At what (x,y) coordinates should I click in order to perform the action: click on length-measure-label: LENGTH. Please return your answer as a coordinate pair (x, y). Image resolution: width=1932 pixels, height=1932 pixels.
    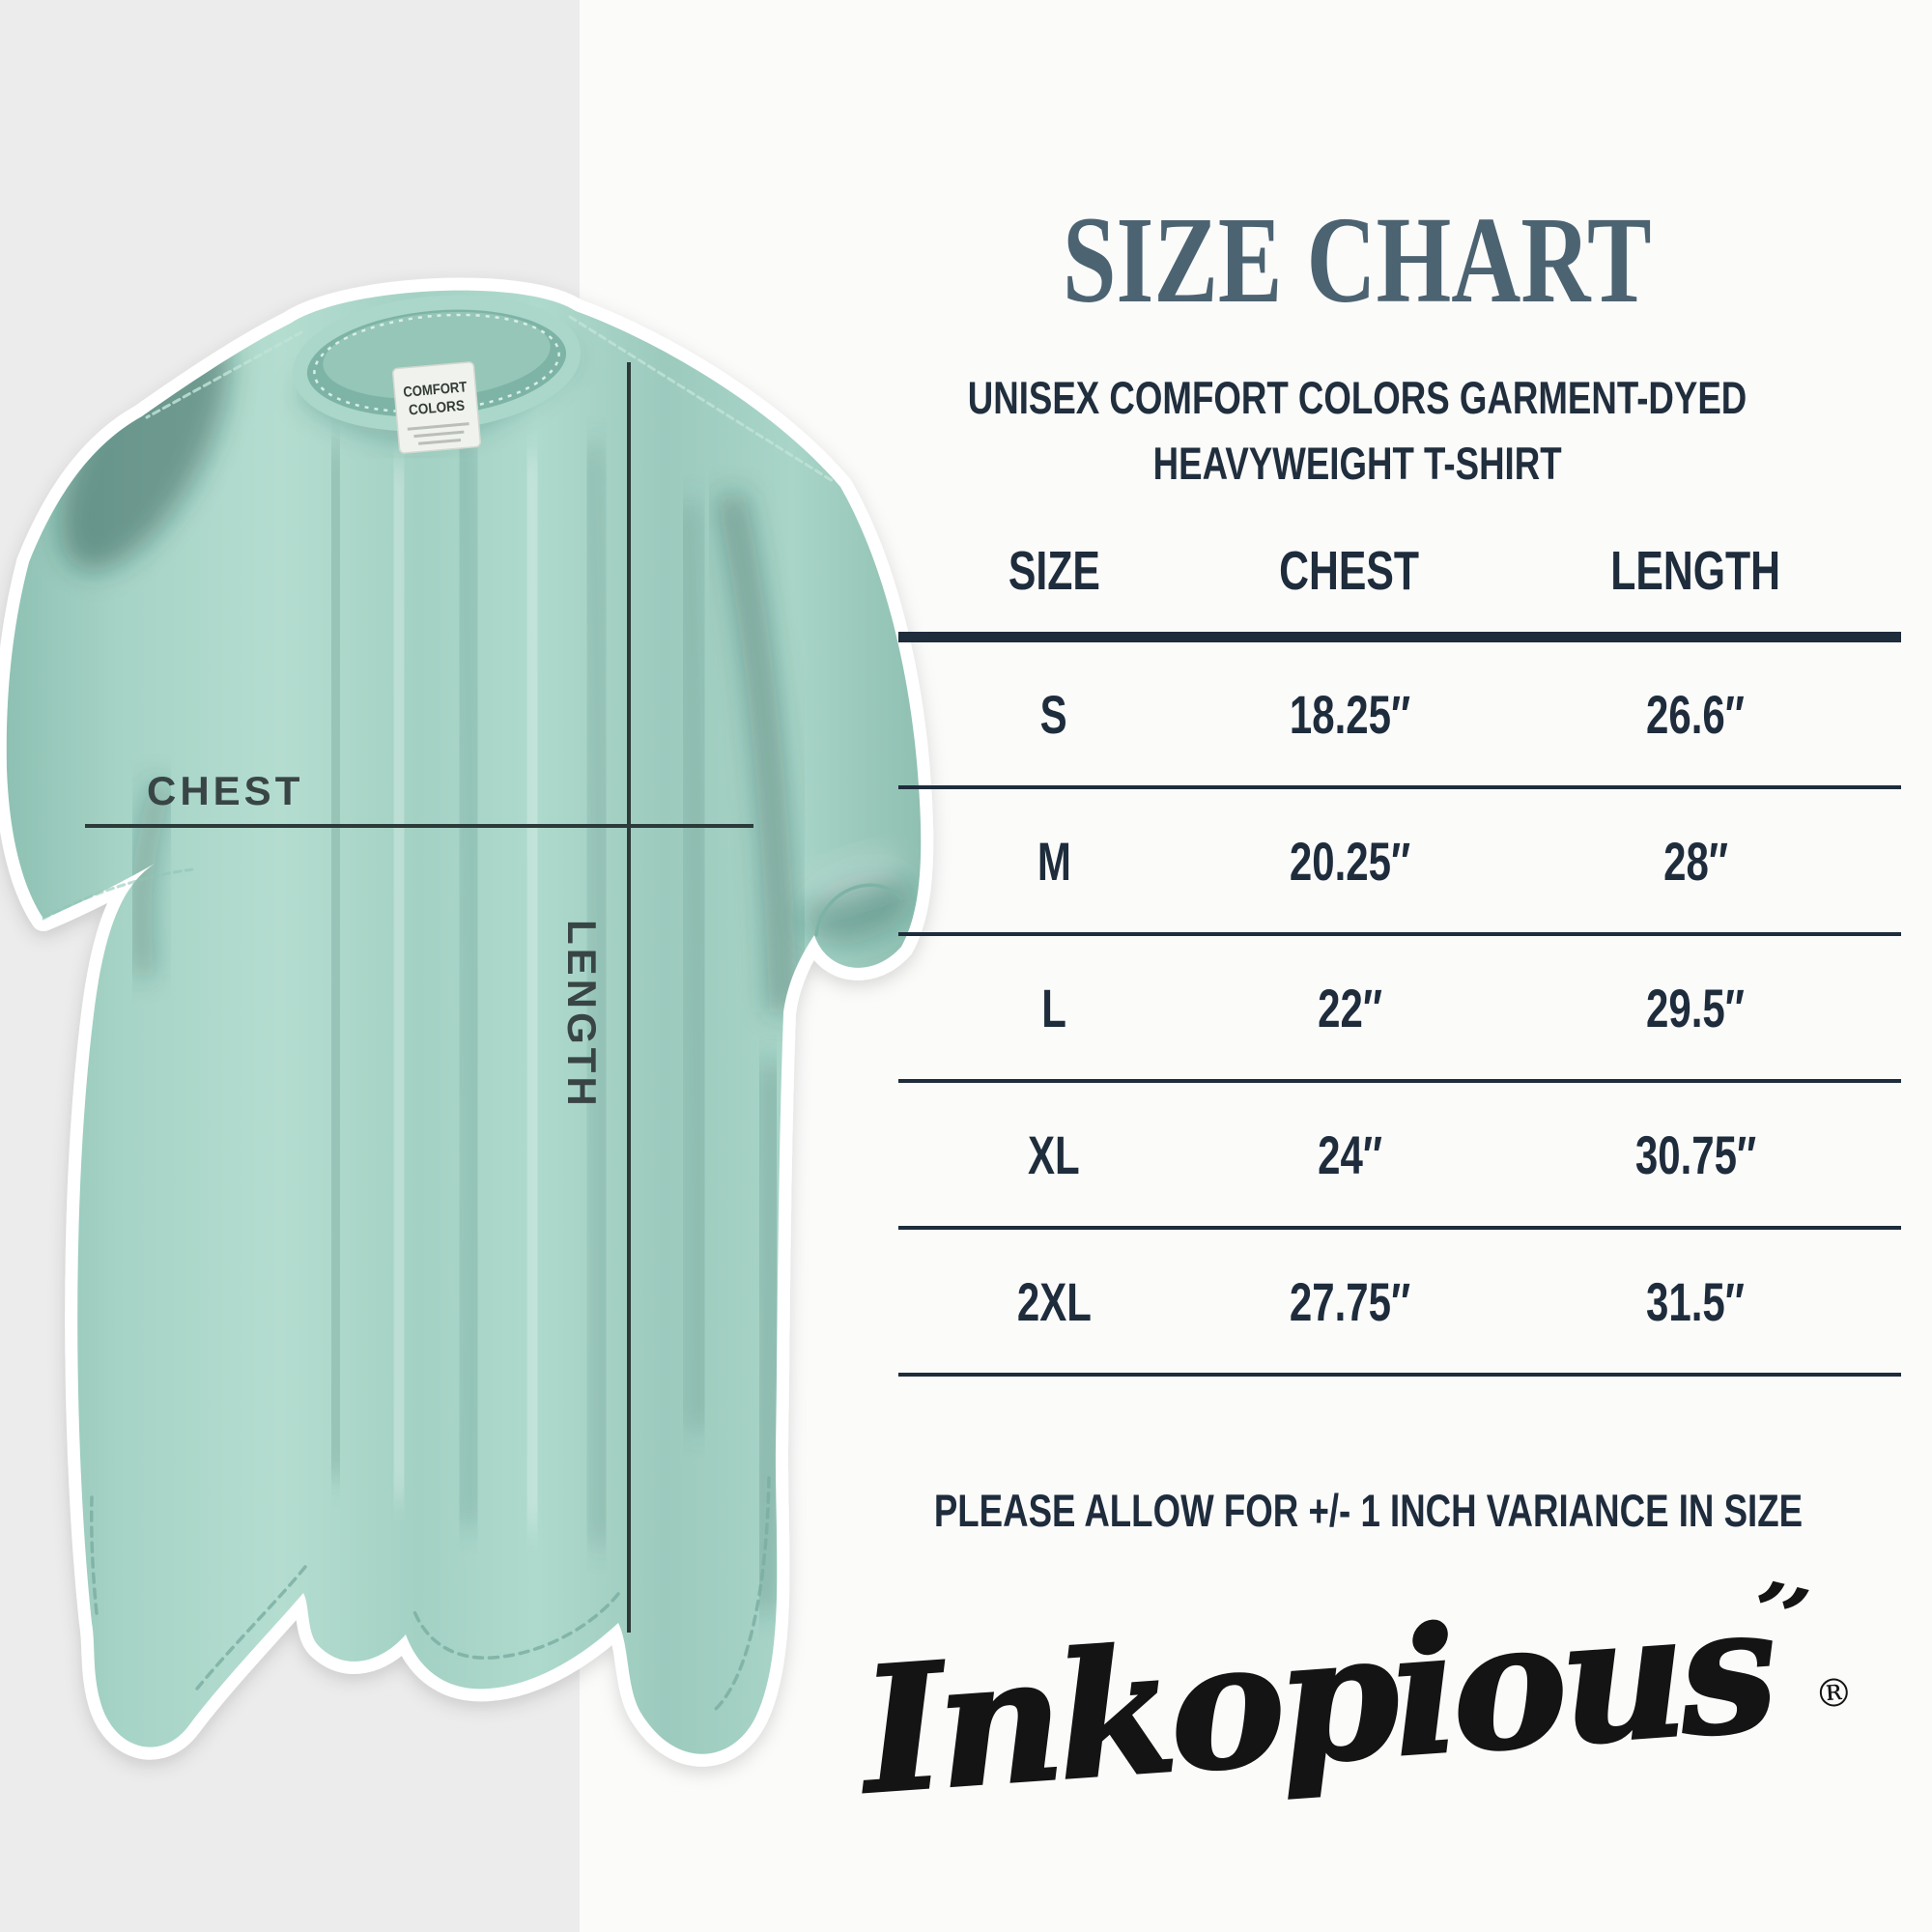
    Looking at the image, I should click on (582, 1015).